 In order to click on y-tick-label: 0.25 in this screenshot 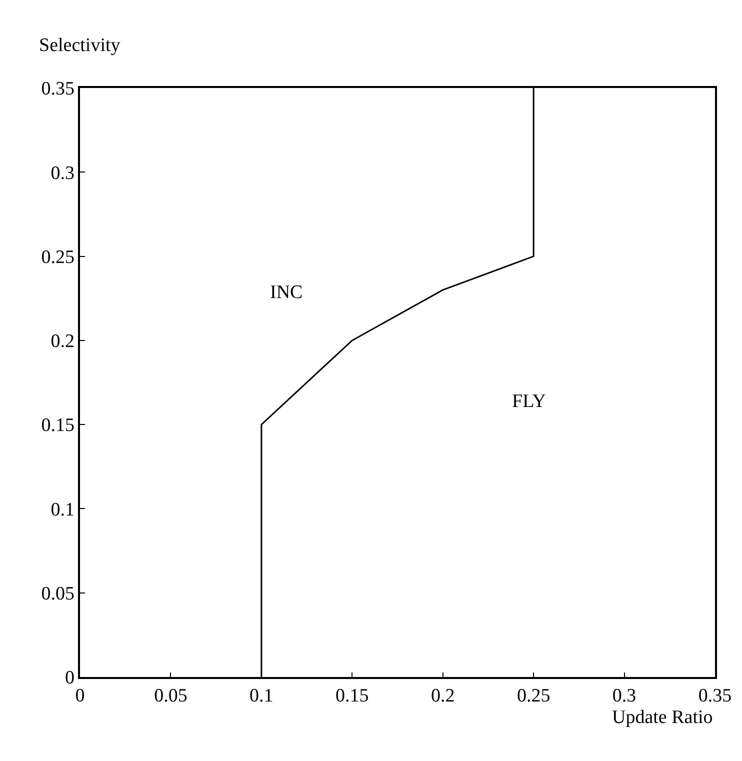, I will do `click(57, 257)`.